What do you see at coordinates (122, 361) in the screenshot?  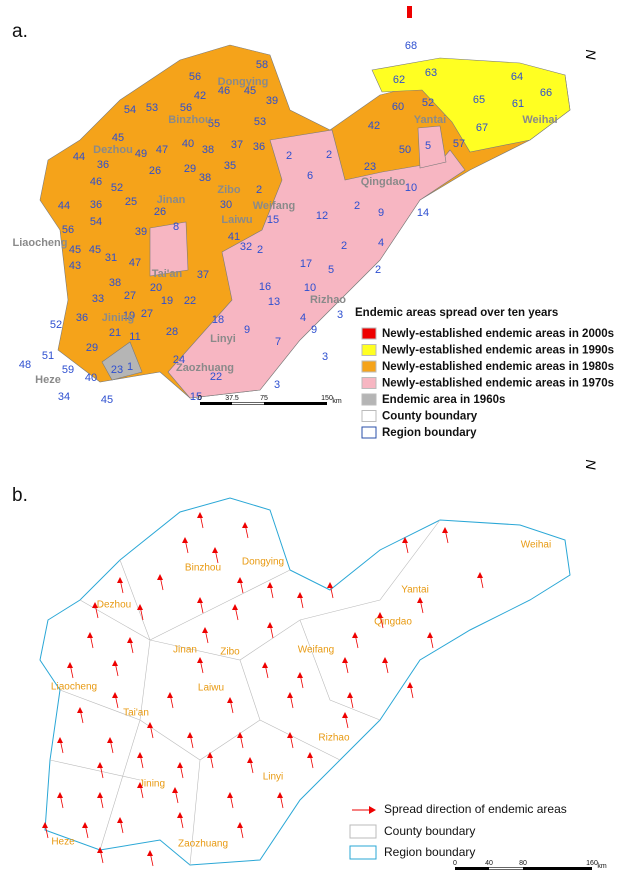 I see `gray-area` at bounding box center [122, 361].